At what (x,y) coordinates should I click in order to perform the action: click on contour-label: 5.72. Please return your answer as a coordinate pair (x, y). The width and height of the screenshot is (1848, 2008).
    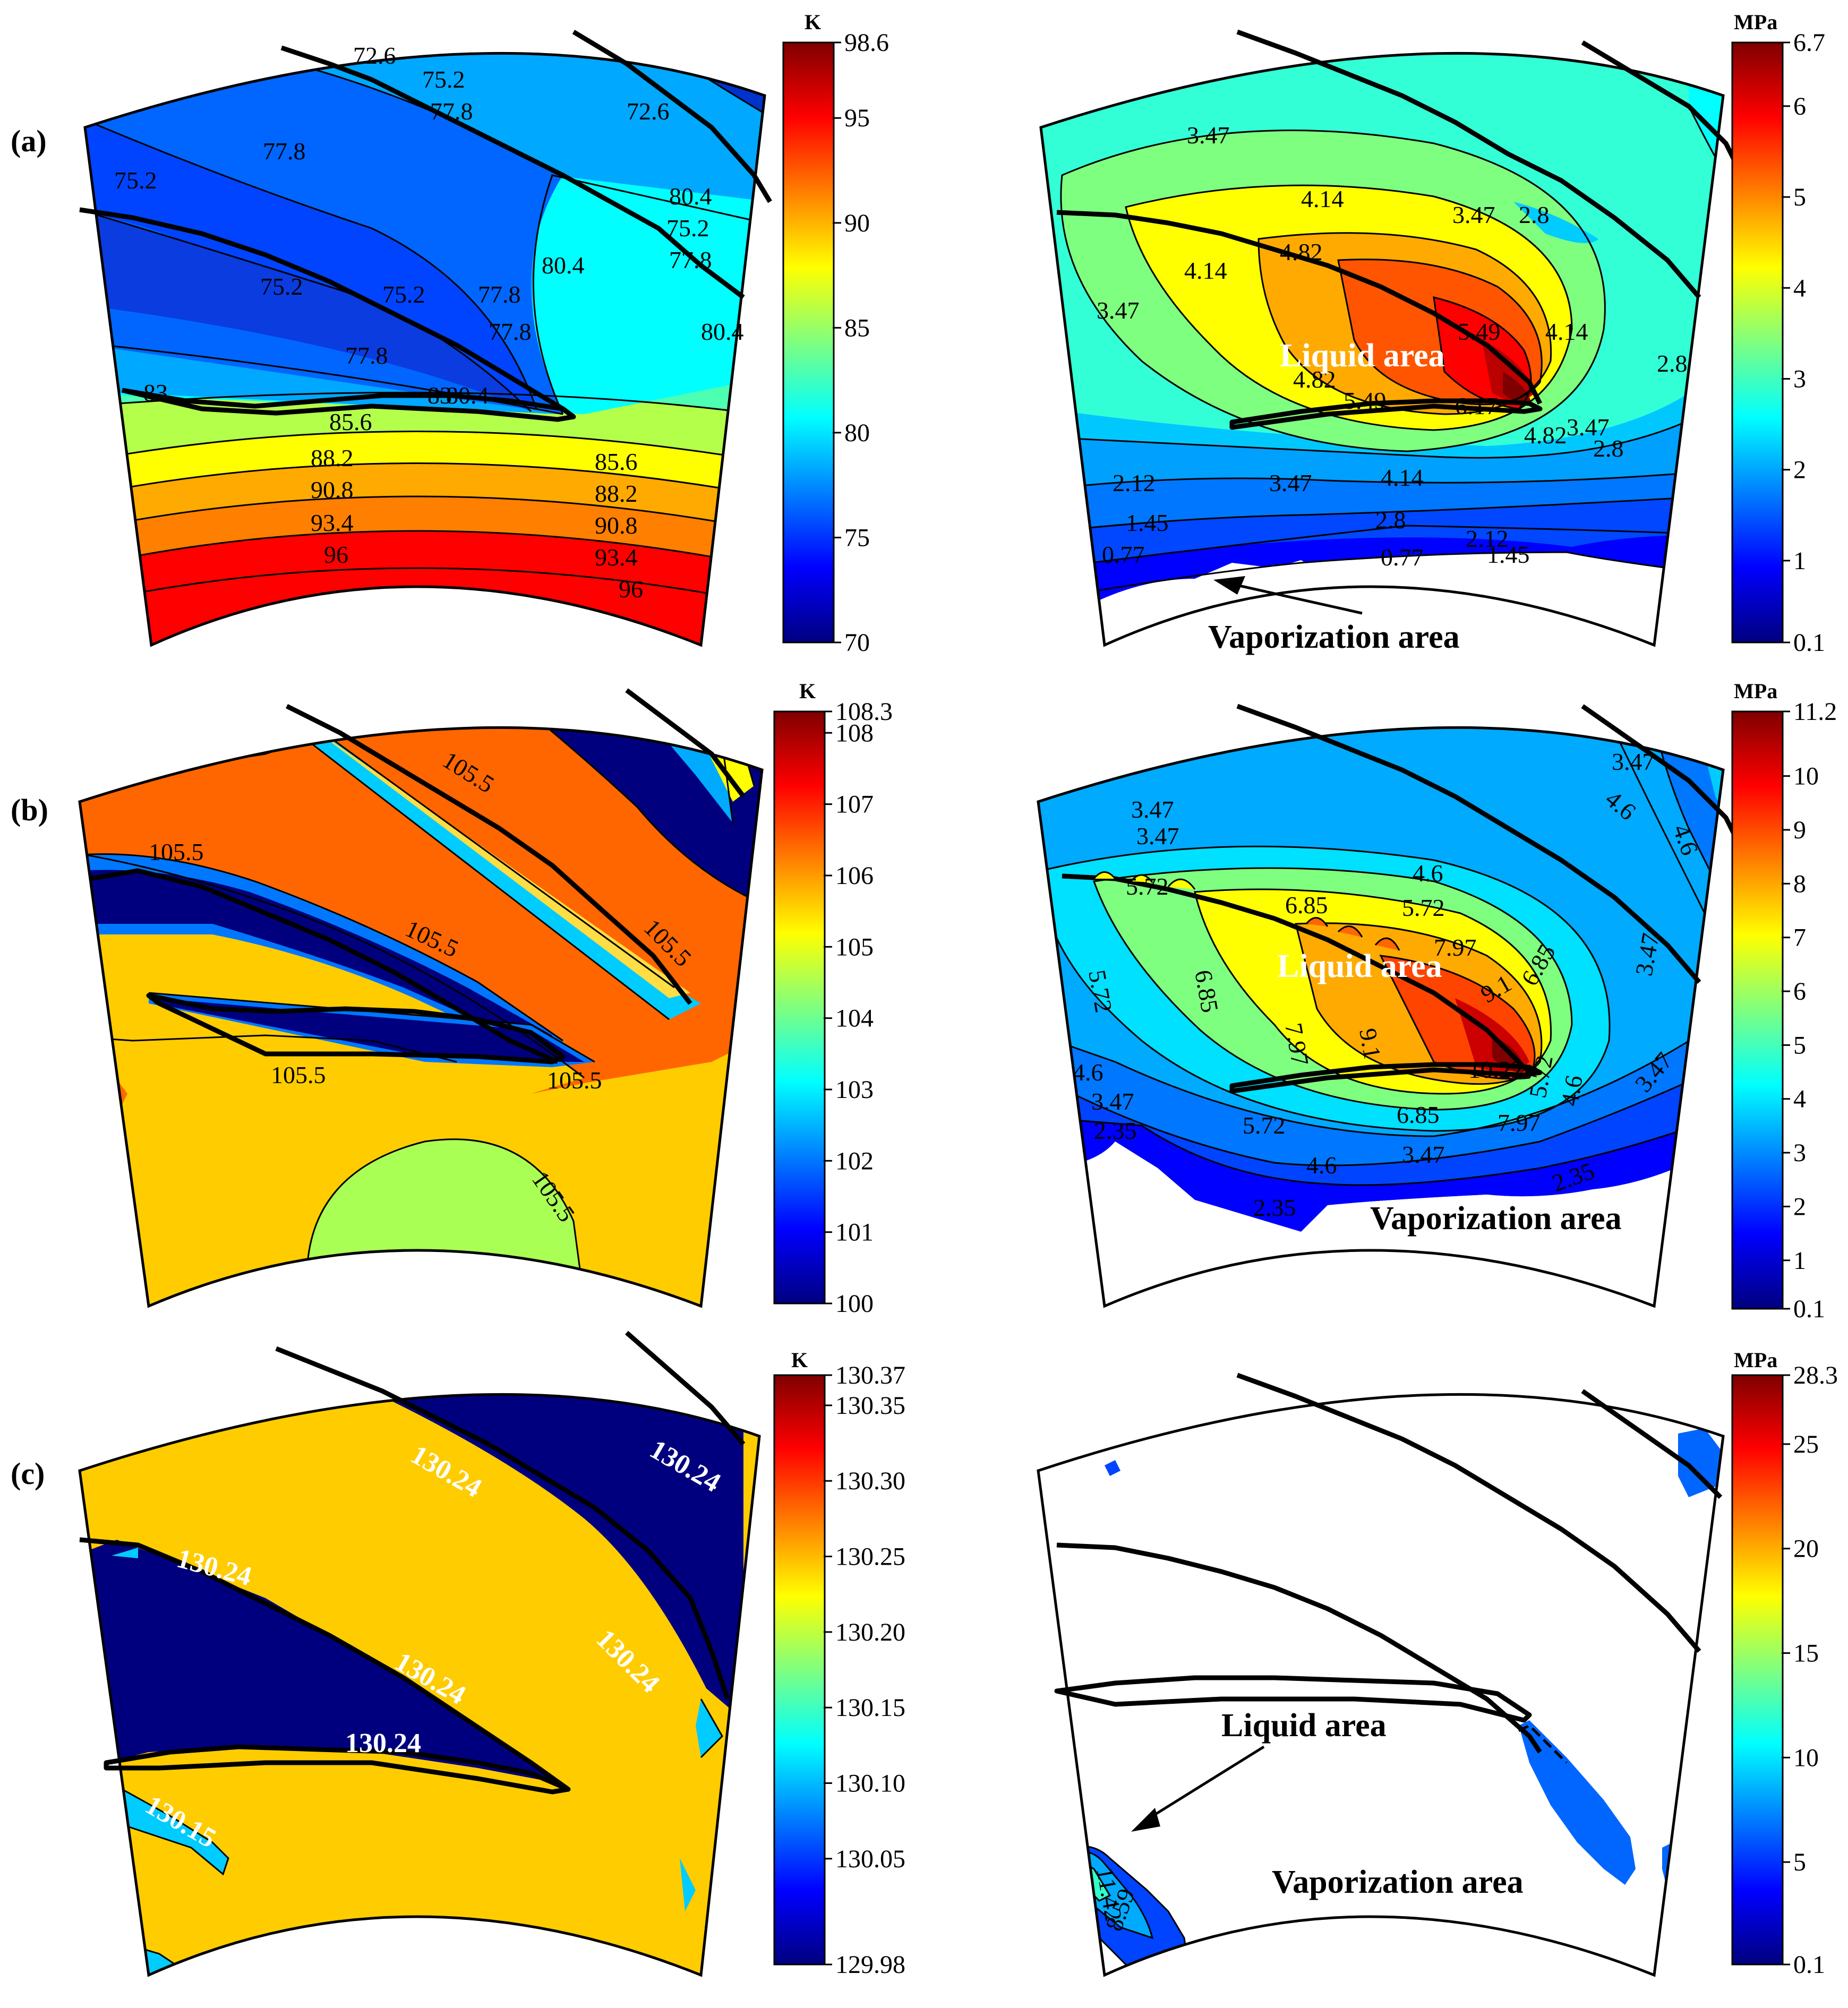
    Looking at the image, I should click on (1423, 908).